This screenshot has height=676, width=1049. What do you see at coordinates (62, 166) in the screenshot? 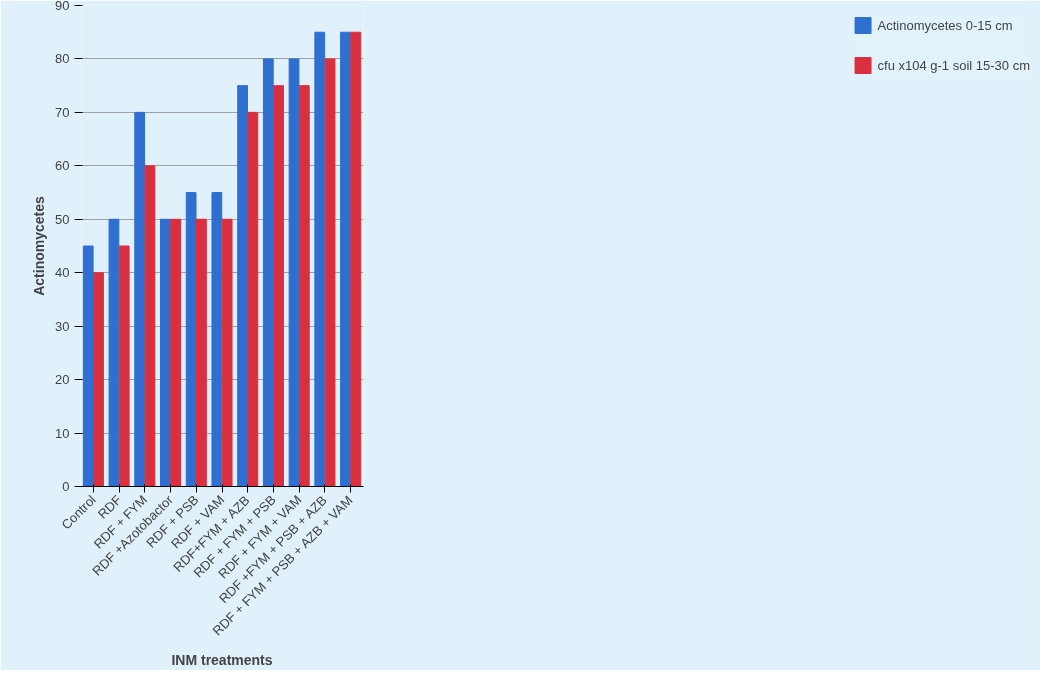
I see `y-tick-label: 60` at bounding box center [62, 166].